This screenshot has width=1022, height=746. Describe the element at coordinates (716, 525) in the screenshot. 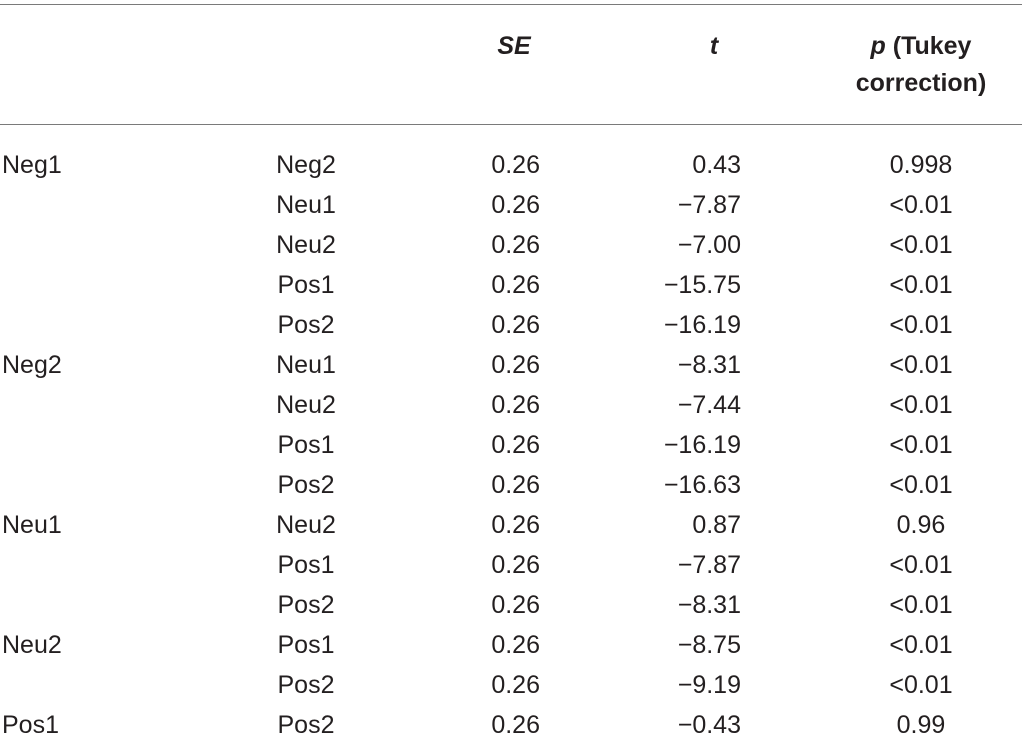

I see `row-t-value: 0.87` at that location.